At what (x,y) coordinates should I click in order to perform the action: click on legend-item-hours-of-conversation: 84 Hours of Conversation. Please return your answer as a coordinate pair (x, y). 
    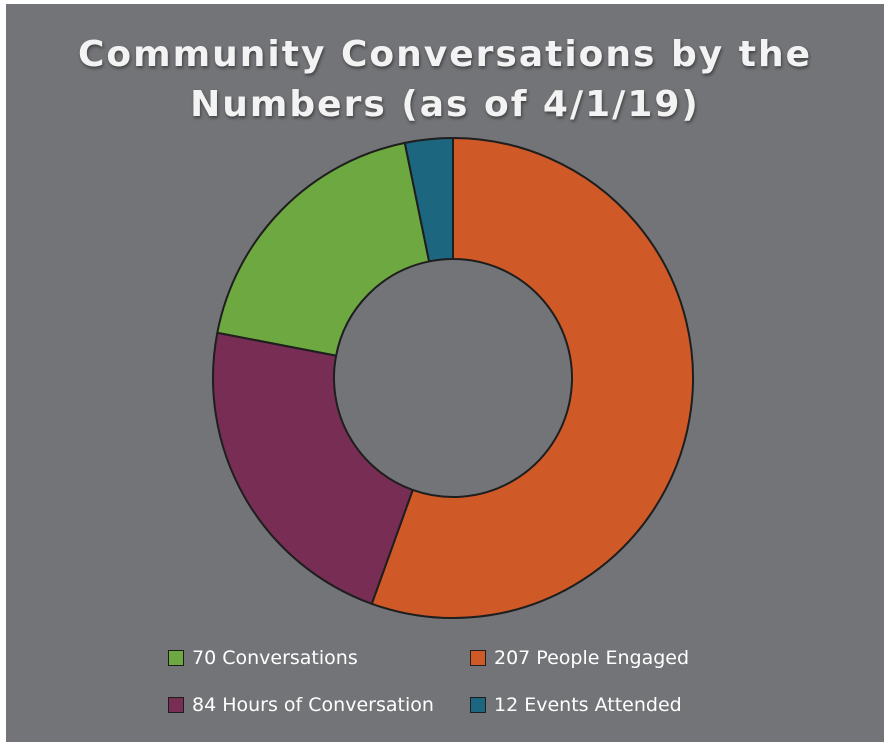
    Looking at the image, I should click on (301, 705).